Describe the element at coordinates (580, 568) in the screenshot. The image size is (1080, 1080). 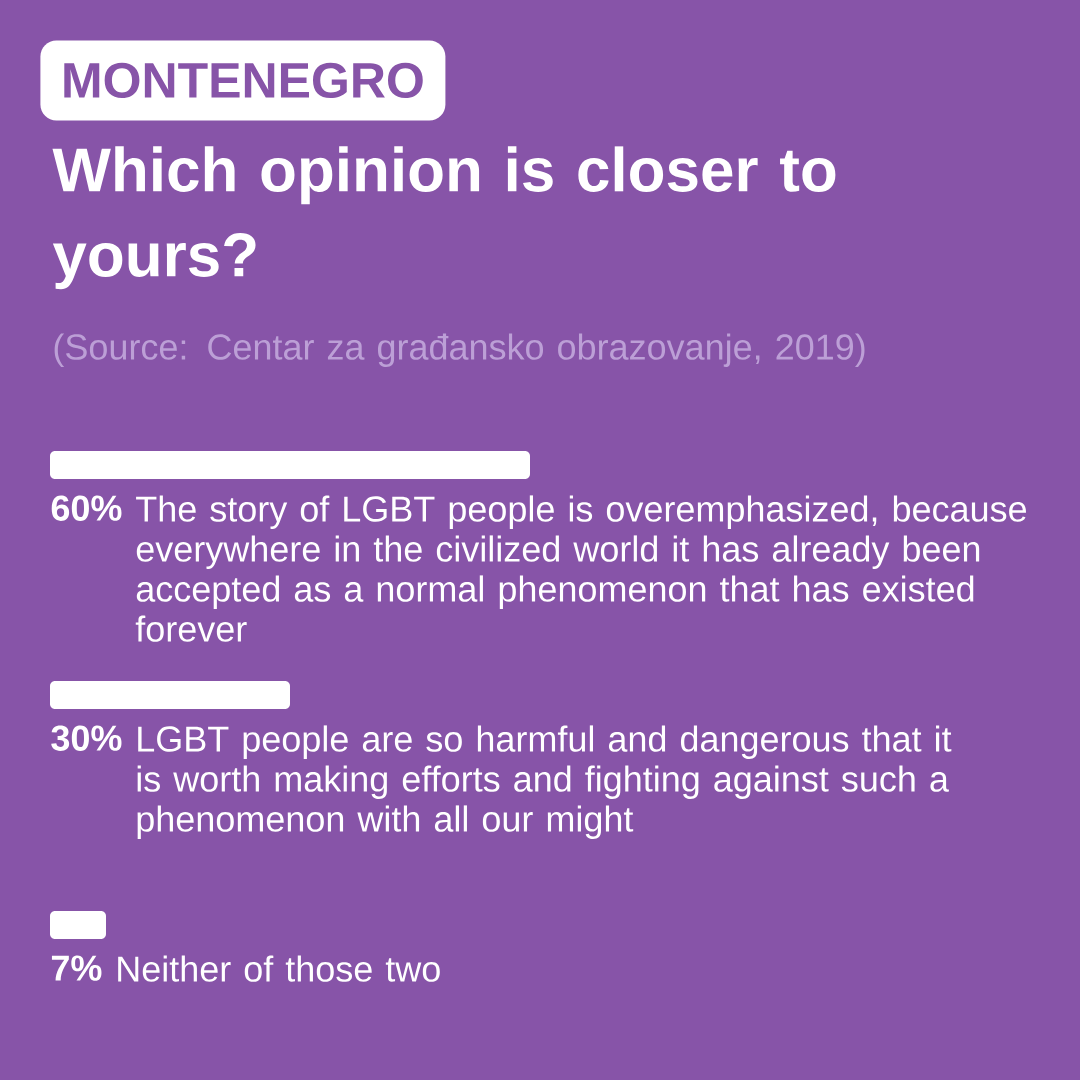
I see `y-tick-label: The story of LGBT people is overemphasized, because everywhere in the civilized world it has already been accepted as a normal phenomenon that has existed forever` at that location.